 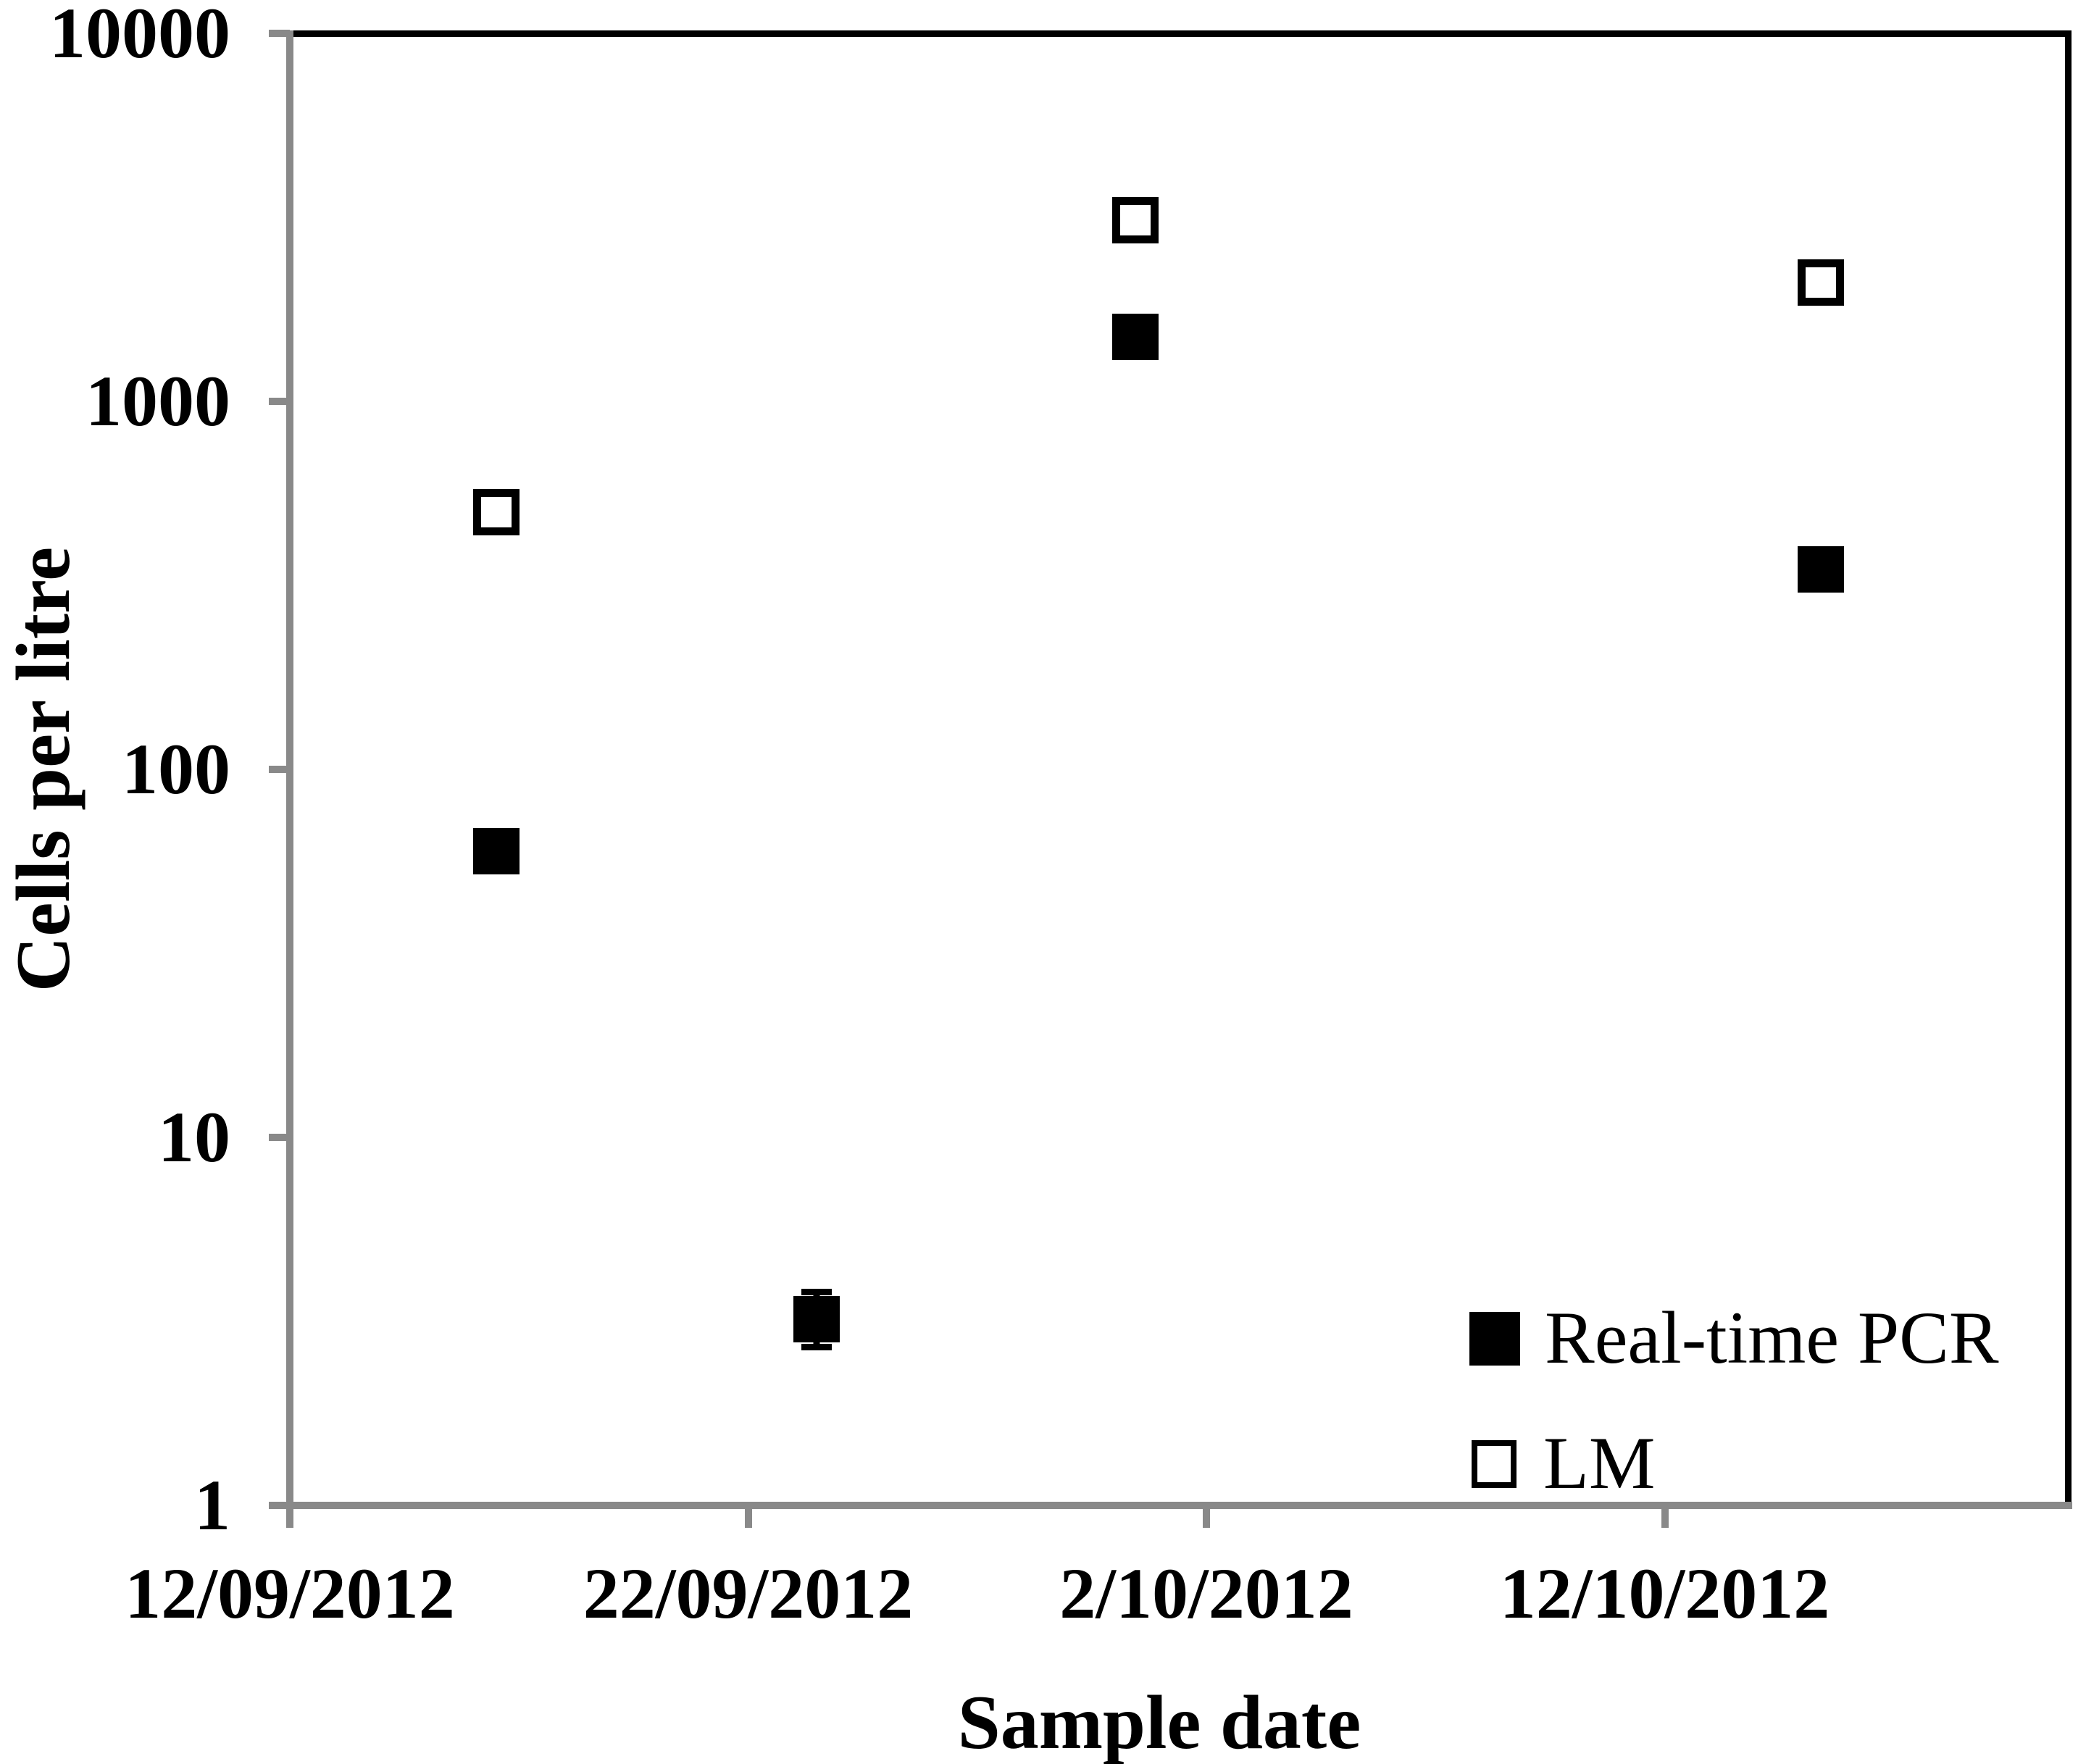 What do you see at coordinates (289, 778) in the screenshot?
I see `y-axis-line` at bounding box center [289, 778].